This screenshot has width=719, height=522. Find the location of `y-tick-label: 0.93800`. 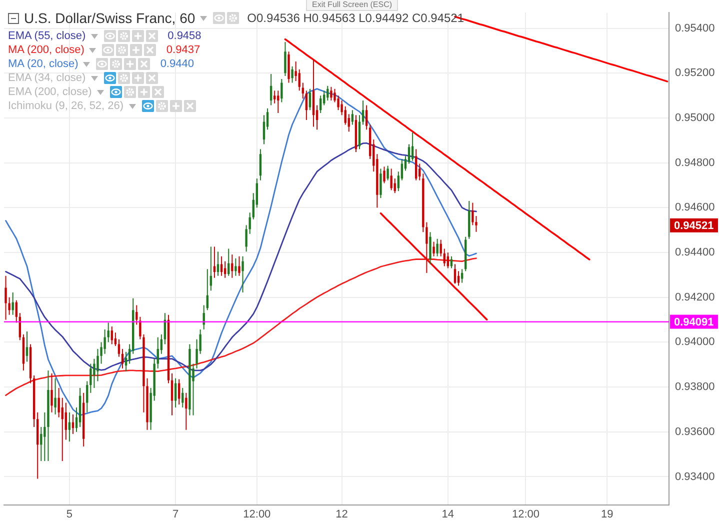

y-tick-label: 0.93800 is located at coordinates (695, 387).